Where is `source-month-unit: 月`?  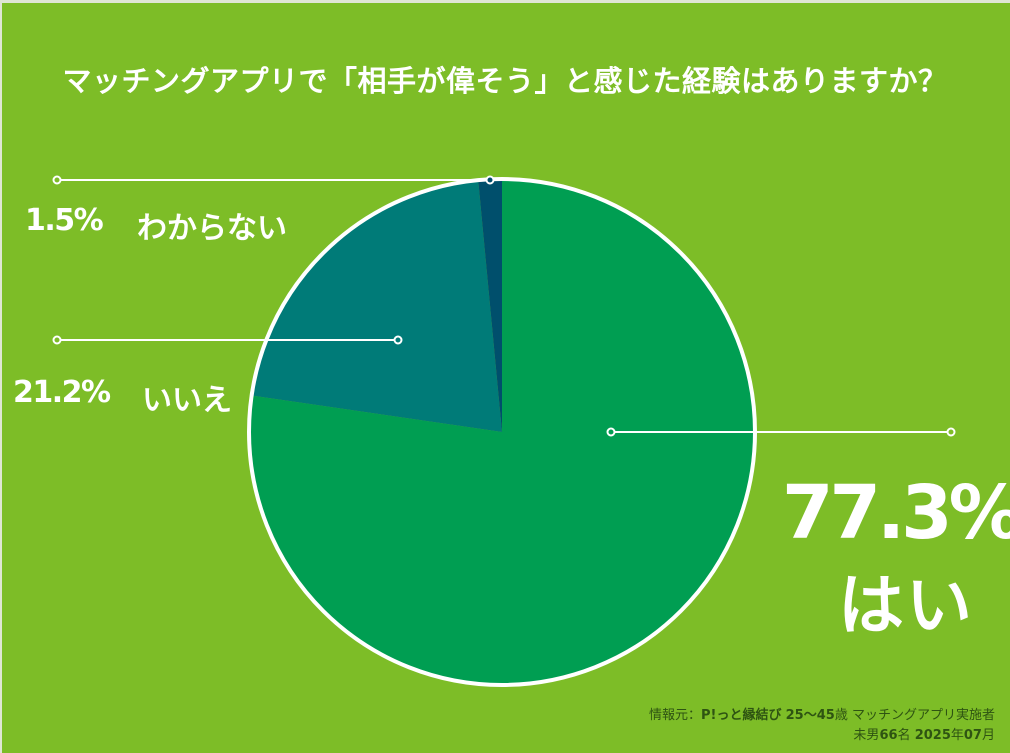
source-month-unit: 月 is located at coordinates (988, 735).